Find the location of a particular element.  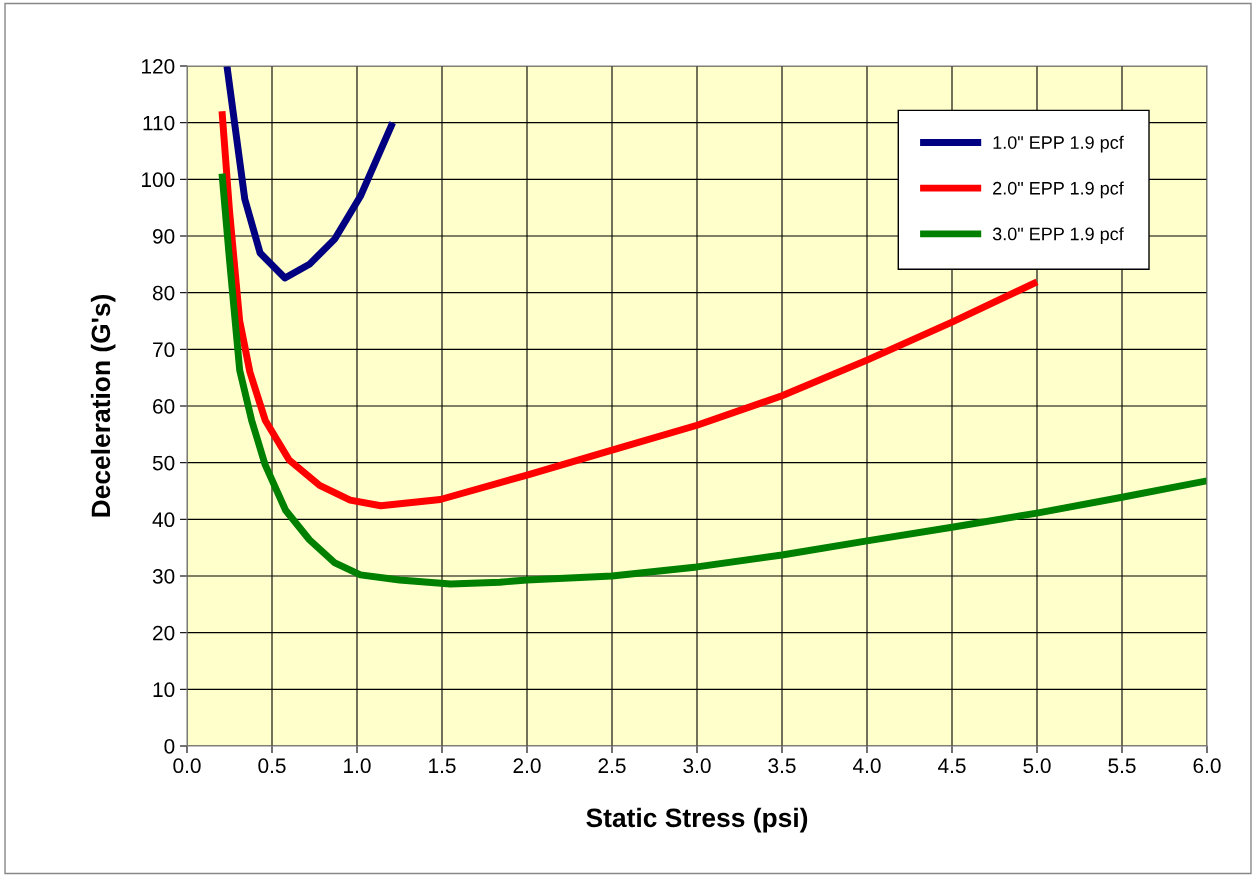

y-tick-label: 50 is located at coordinates (163, 463).